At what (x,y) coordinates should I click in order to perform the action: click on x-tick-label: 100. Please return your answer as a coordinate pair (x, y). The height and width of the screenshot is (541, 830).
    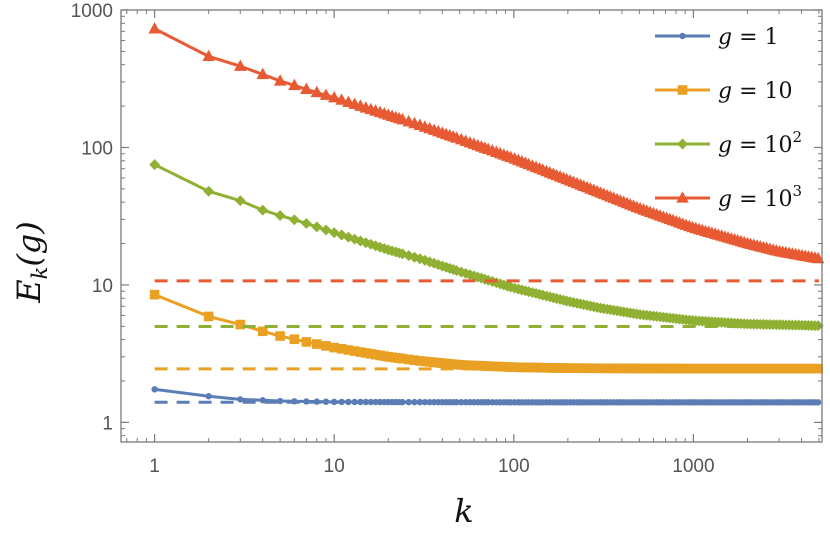
    Looking at the image, I should click on (514, 466).